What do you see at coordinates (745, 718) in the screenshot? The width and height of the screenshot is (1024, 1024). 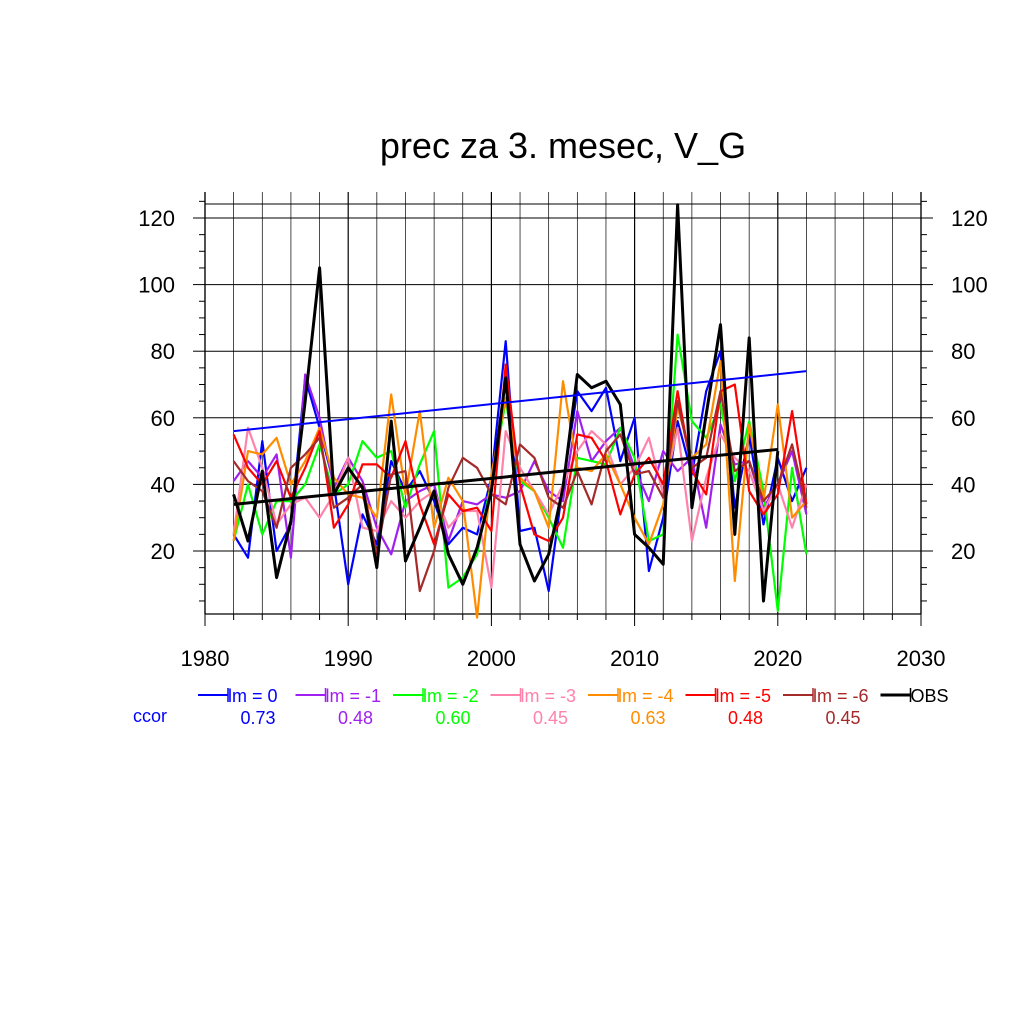 I see `legend-ccor-5: 0.48` at bounding box center [745, 718].